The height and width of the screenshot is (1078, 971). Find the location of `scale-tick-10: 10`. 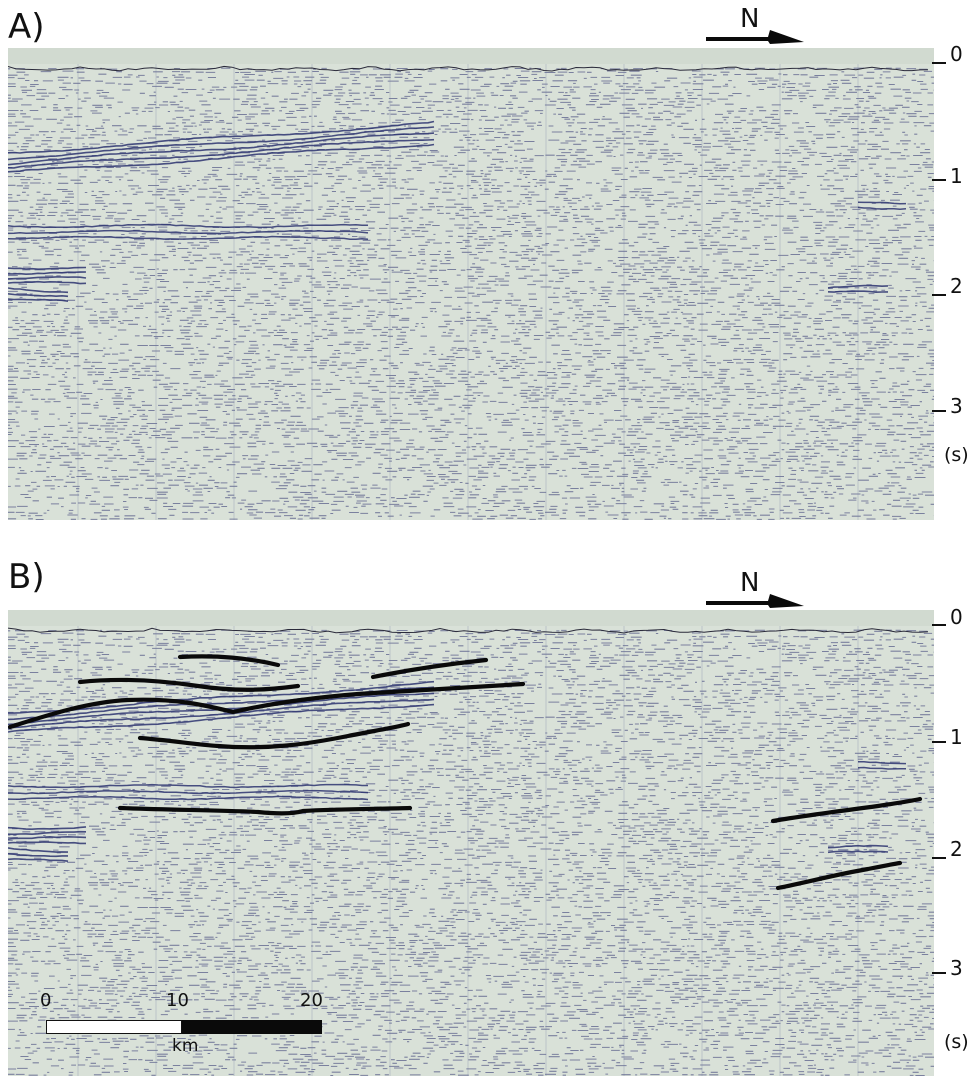

scale-tick-10: 10 is located at coordinates (177, 1000).